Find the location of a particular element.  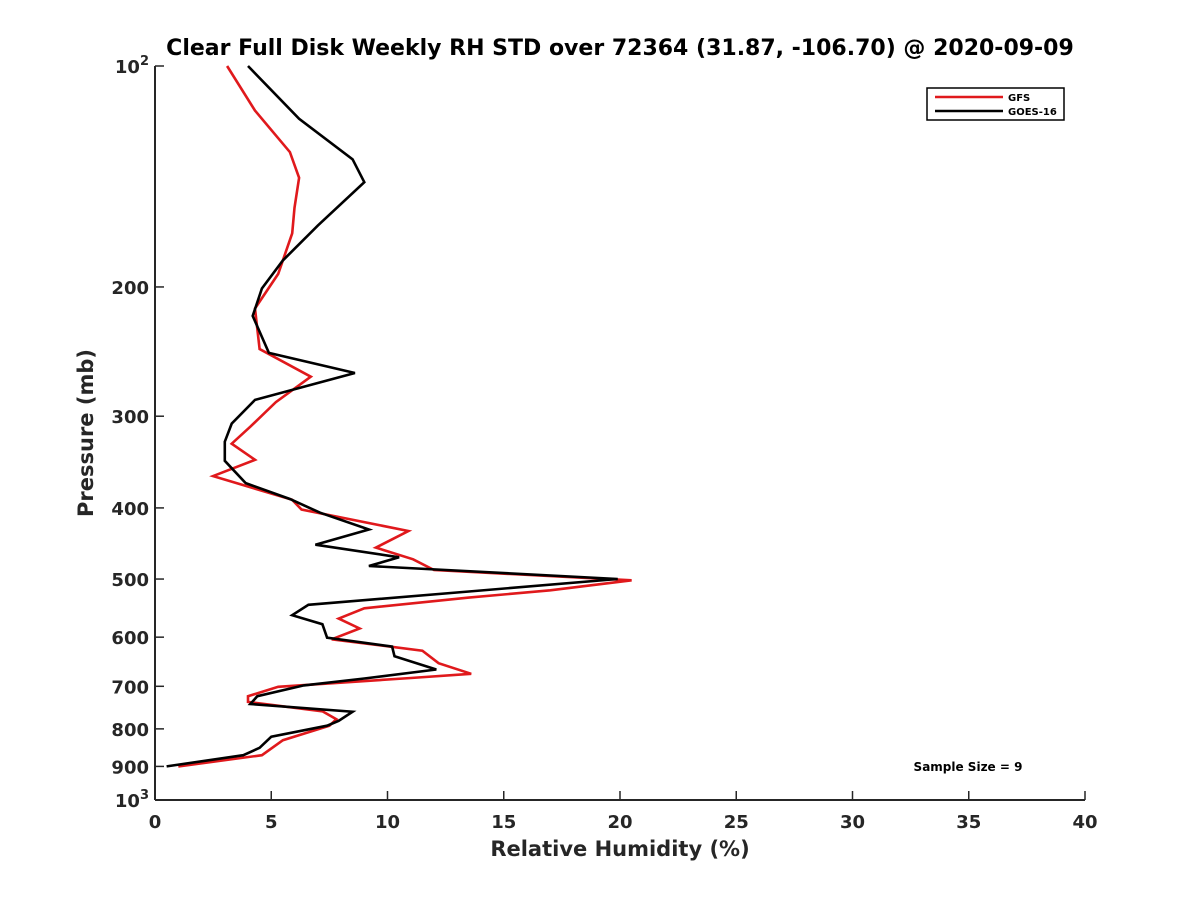

x-ticks: 0 5 10 15 20 25 30 35 40 is located at coordinates (623, 812).